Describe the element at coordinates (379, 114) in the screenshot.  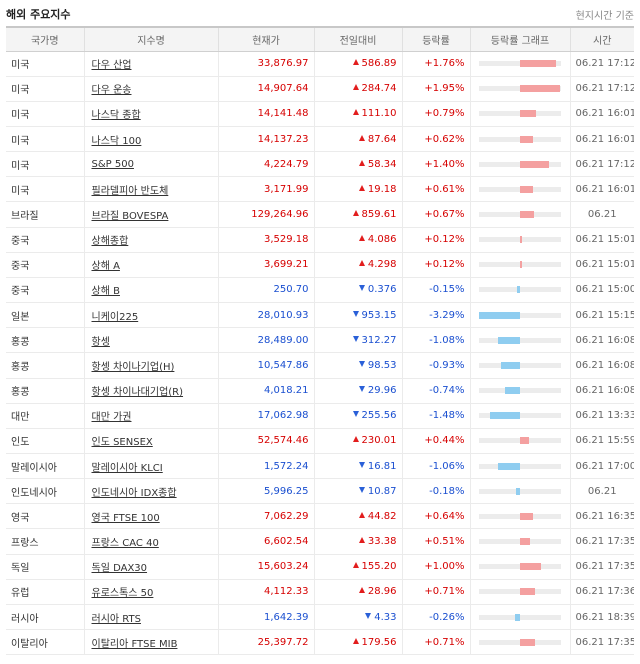
I see `change-value: 111.10` at that location.